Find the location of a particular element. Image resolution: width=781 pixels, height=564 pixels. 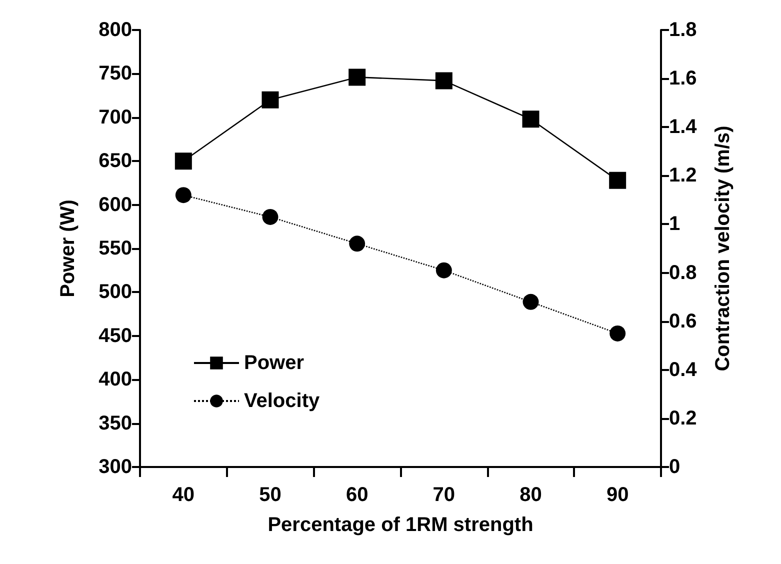

x-tick-label: 50 is located at coordinates (270, 495).